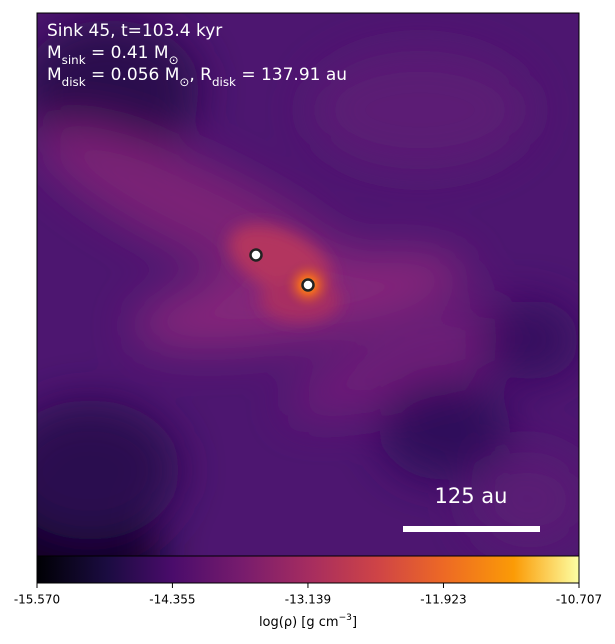  I want to click on colorbar-tick-label: -10.707, so click(579, 600).